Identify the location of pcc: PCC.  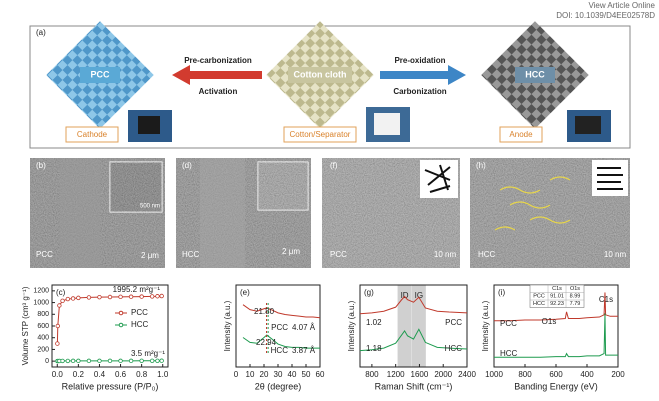
(100, 74).